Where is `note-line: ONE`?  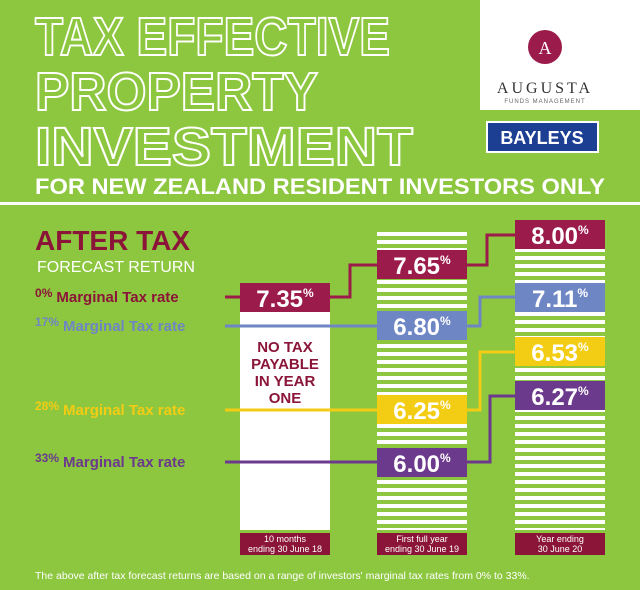
note-line: ONE is located at coordinates (285, 398).